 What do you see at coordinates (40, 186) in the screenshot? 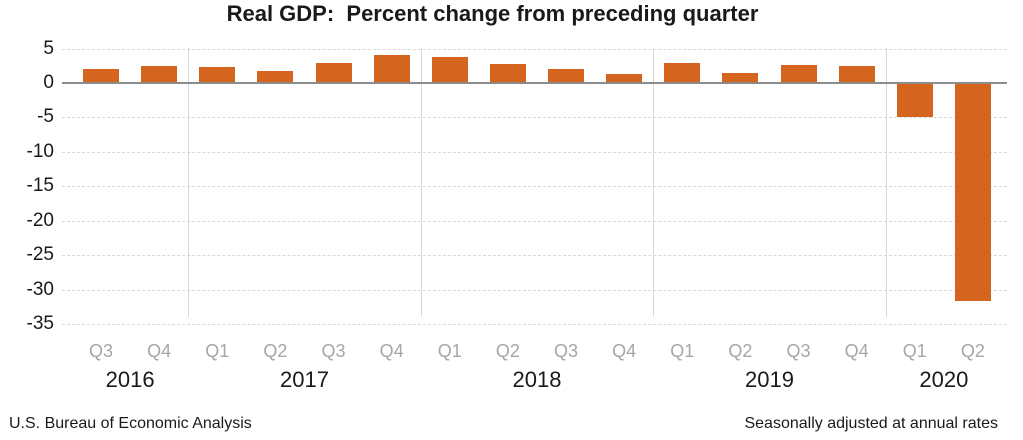
I see `y-axis-tick-label: -15` at bounding box center [40, 186].